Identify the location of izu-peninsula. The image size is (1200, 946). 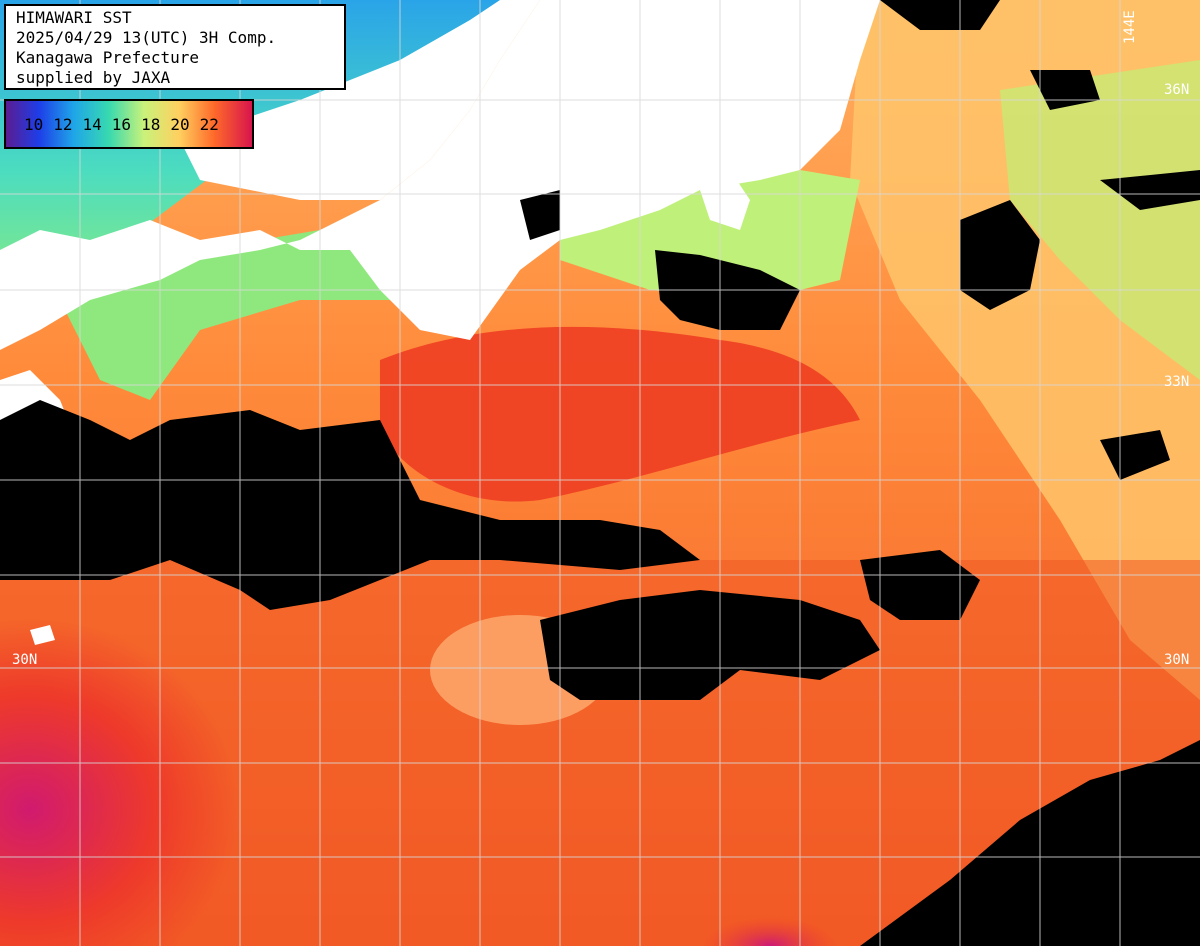
(725, 200).